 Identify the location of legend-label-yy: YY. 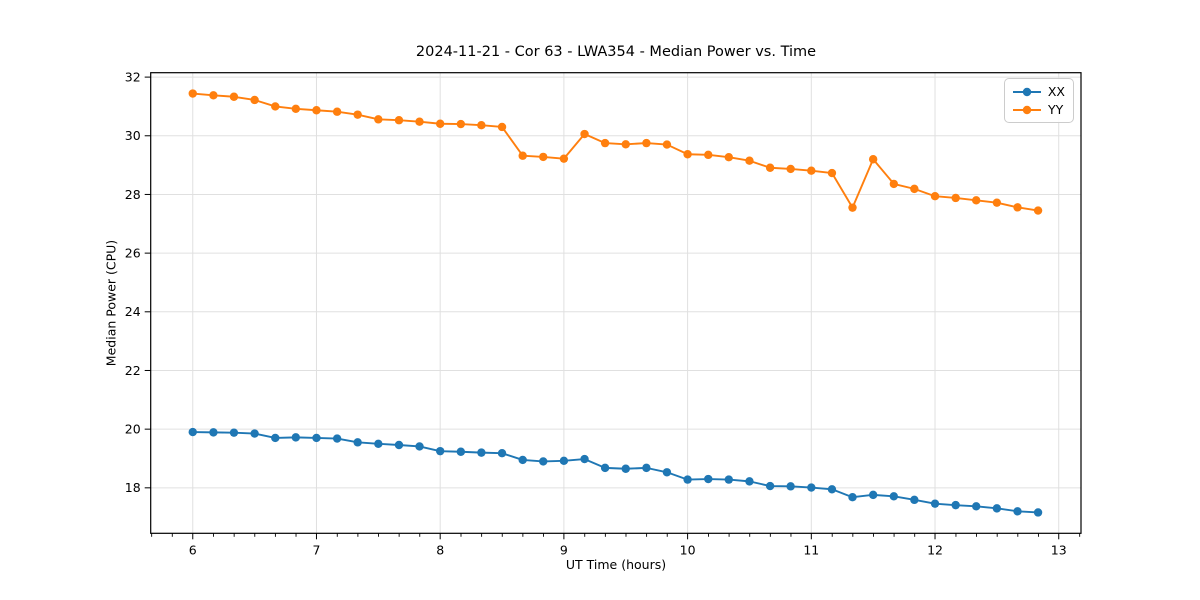
(1056, 109).